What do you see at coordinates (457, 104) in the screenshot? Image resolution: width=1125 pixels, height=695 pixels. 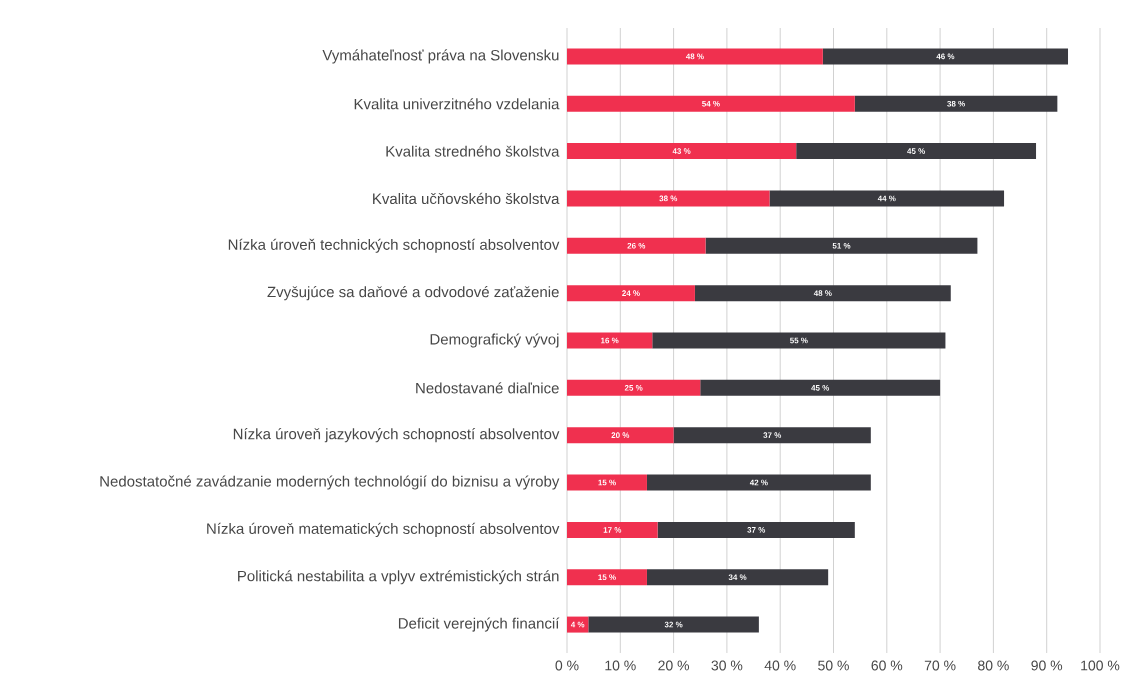 I see `y-tick-label: Kvalita univerzitného vzdelania` at bounding box center [457, 104].